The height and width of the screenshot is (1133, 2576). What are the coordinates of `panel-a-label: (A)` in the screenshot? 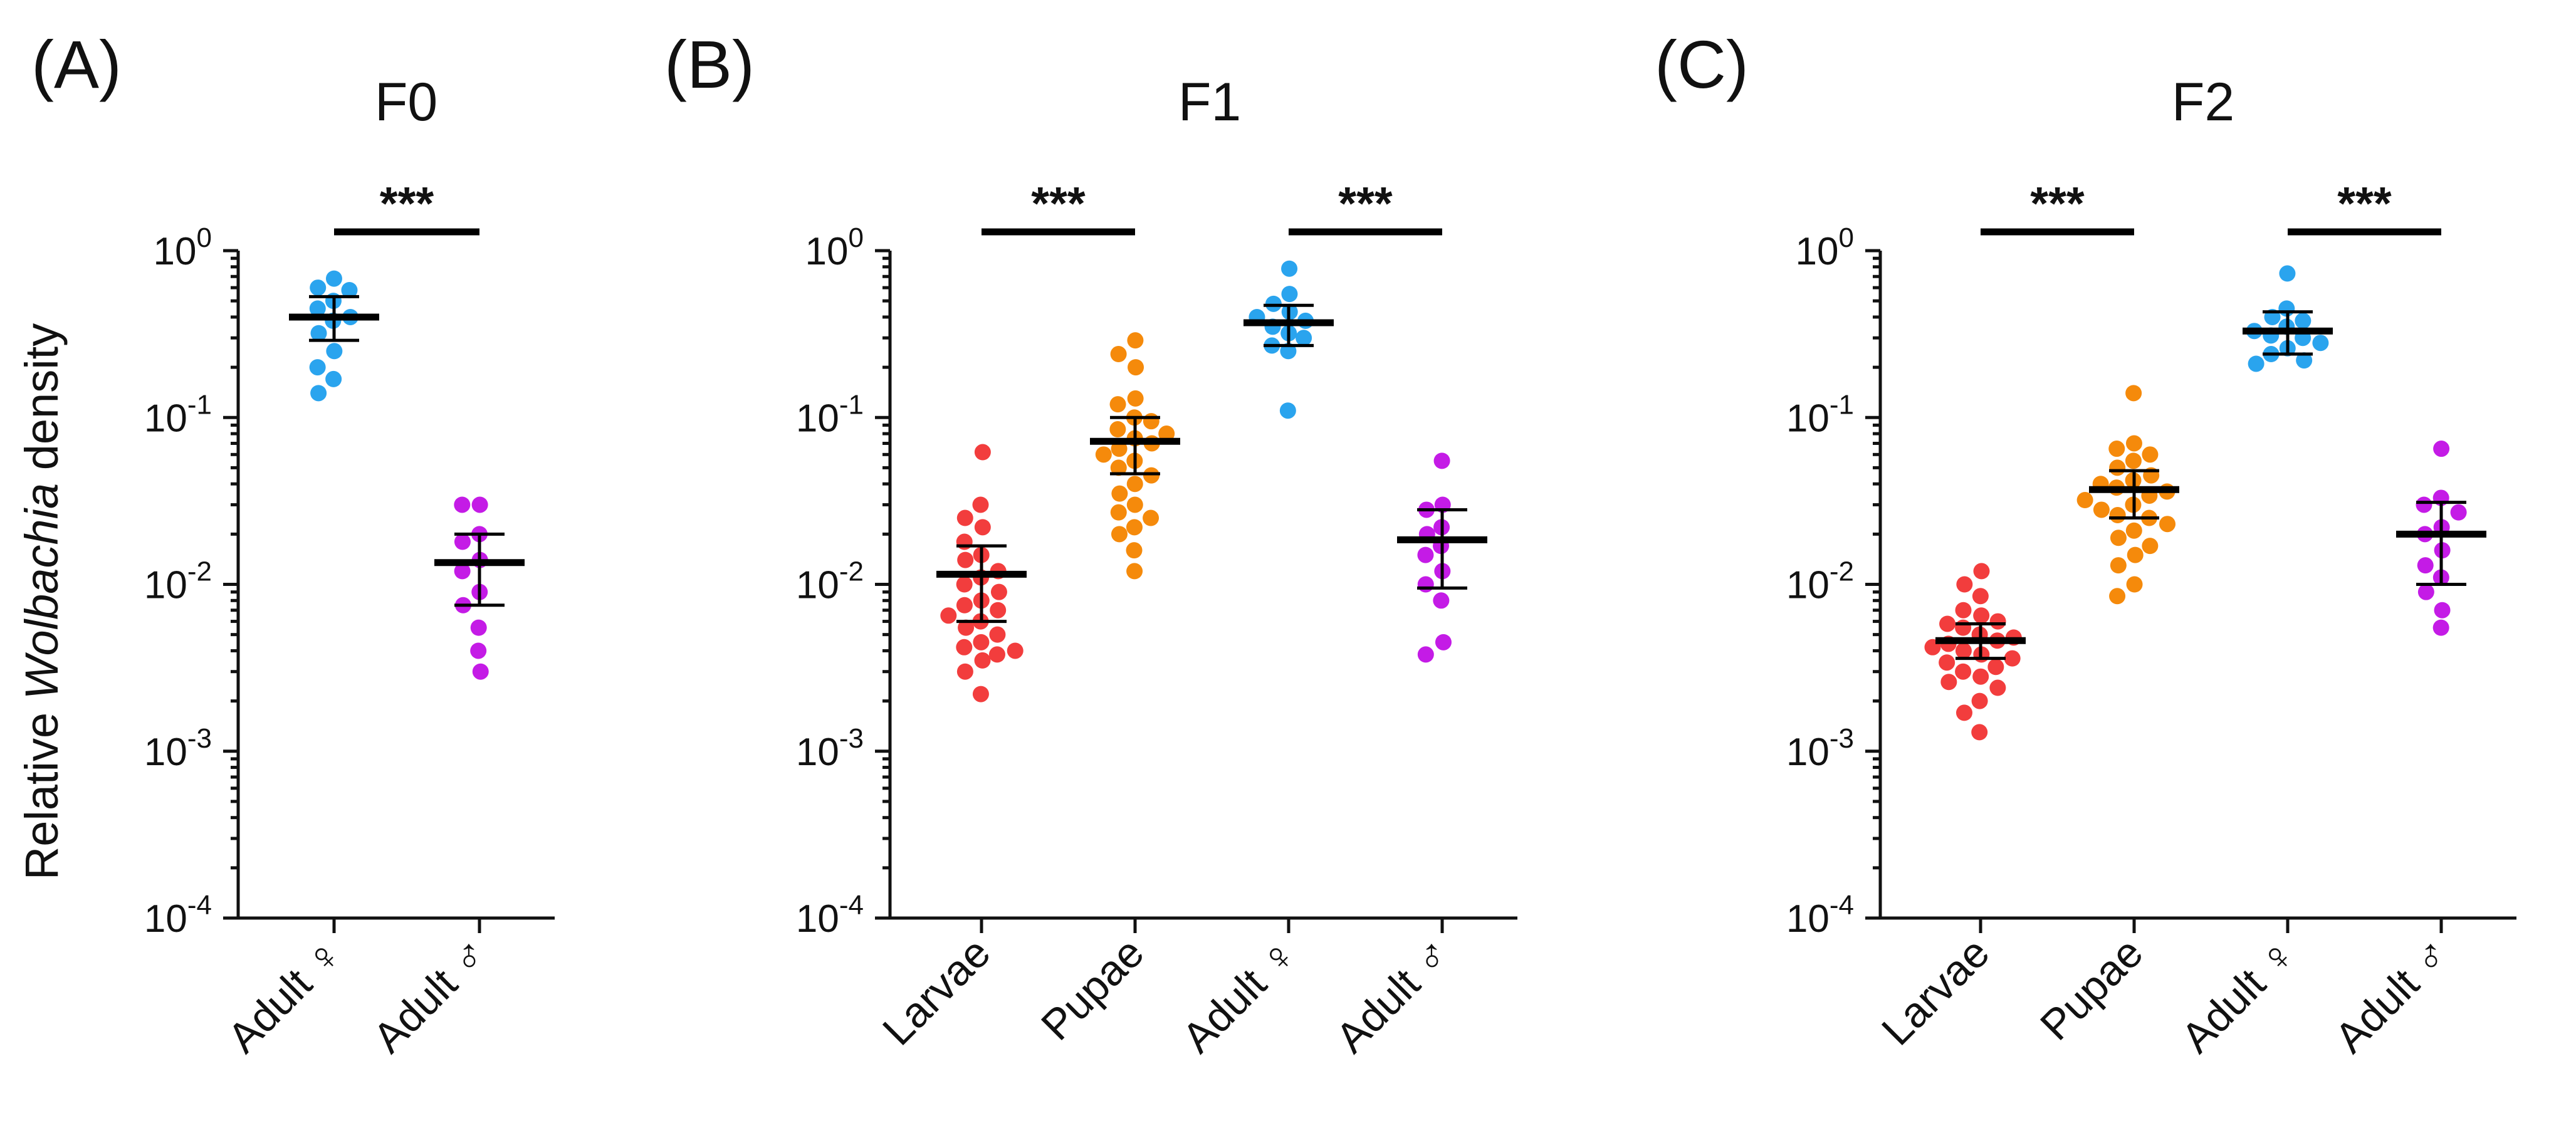 It's located at (76, 64).